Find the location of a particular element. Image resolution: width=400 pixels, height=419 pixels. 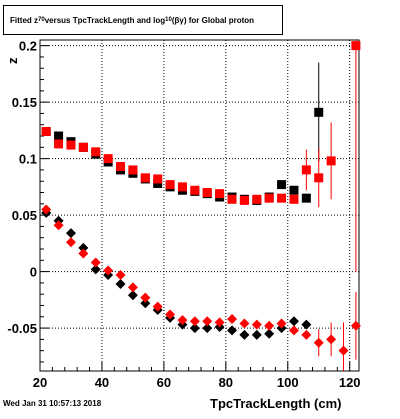

y-tick-label: 0.05 is located at coordinates (24, 215).